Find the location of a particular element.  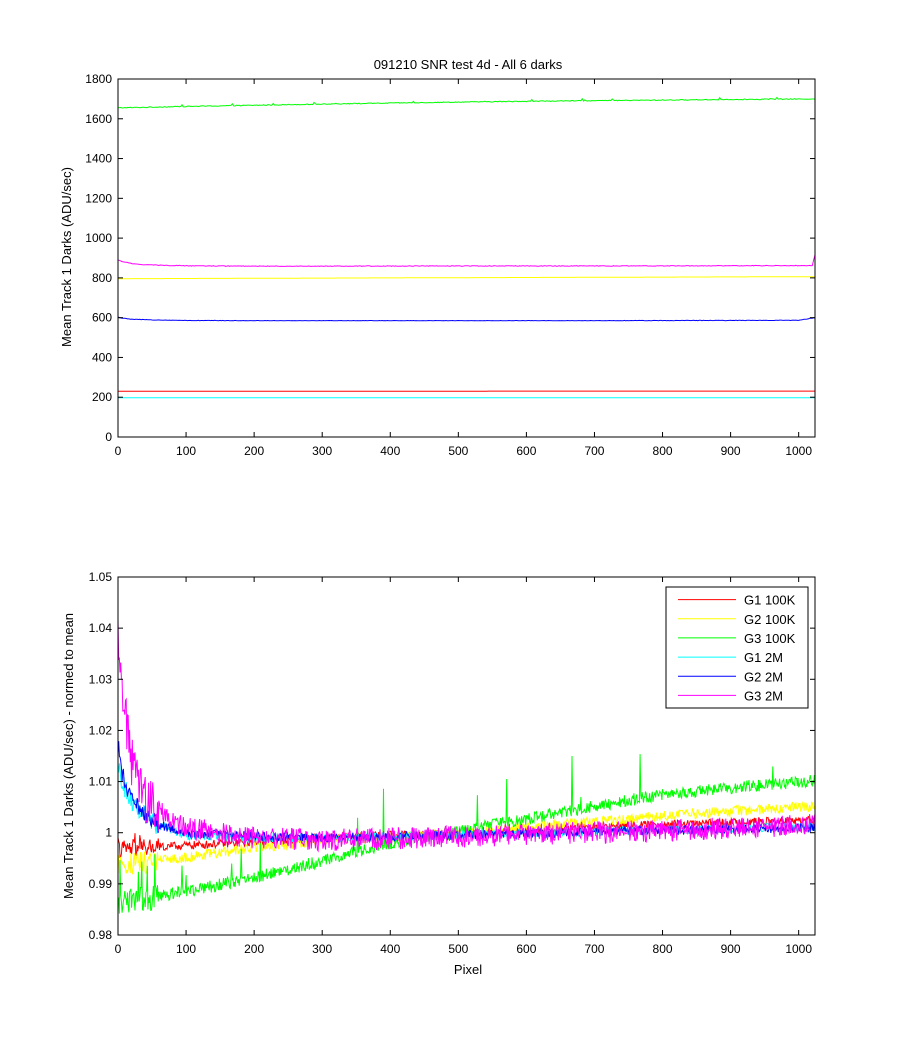

bottom-x-tick-label: 300 is located at coordinates (322, 949).